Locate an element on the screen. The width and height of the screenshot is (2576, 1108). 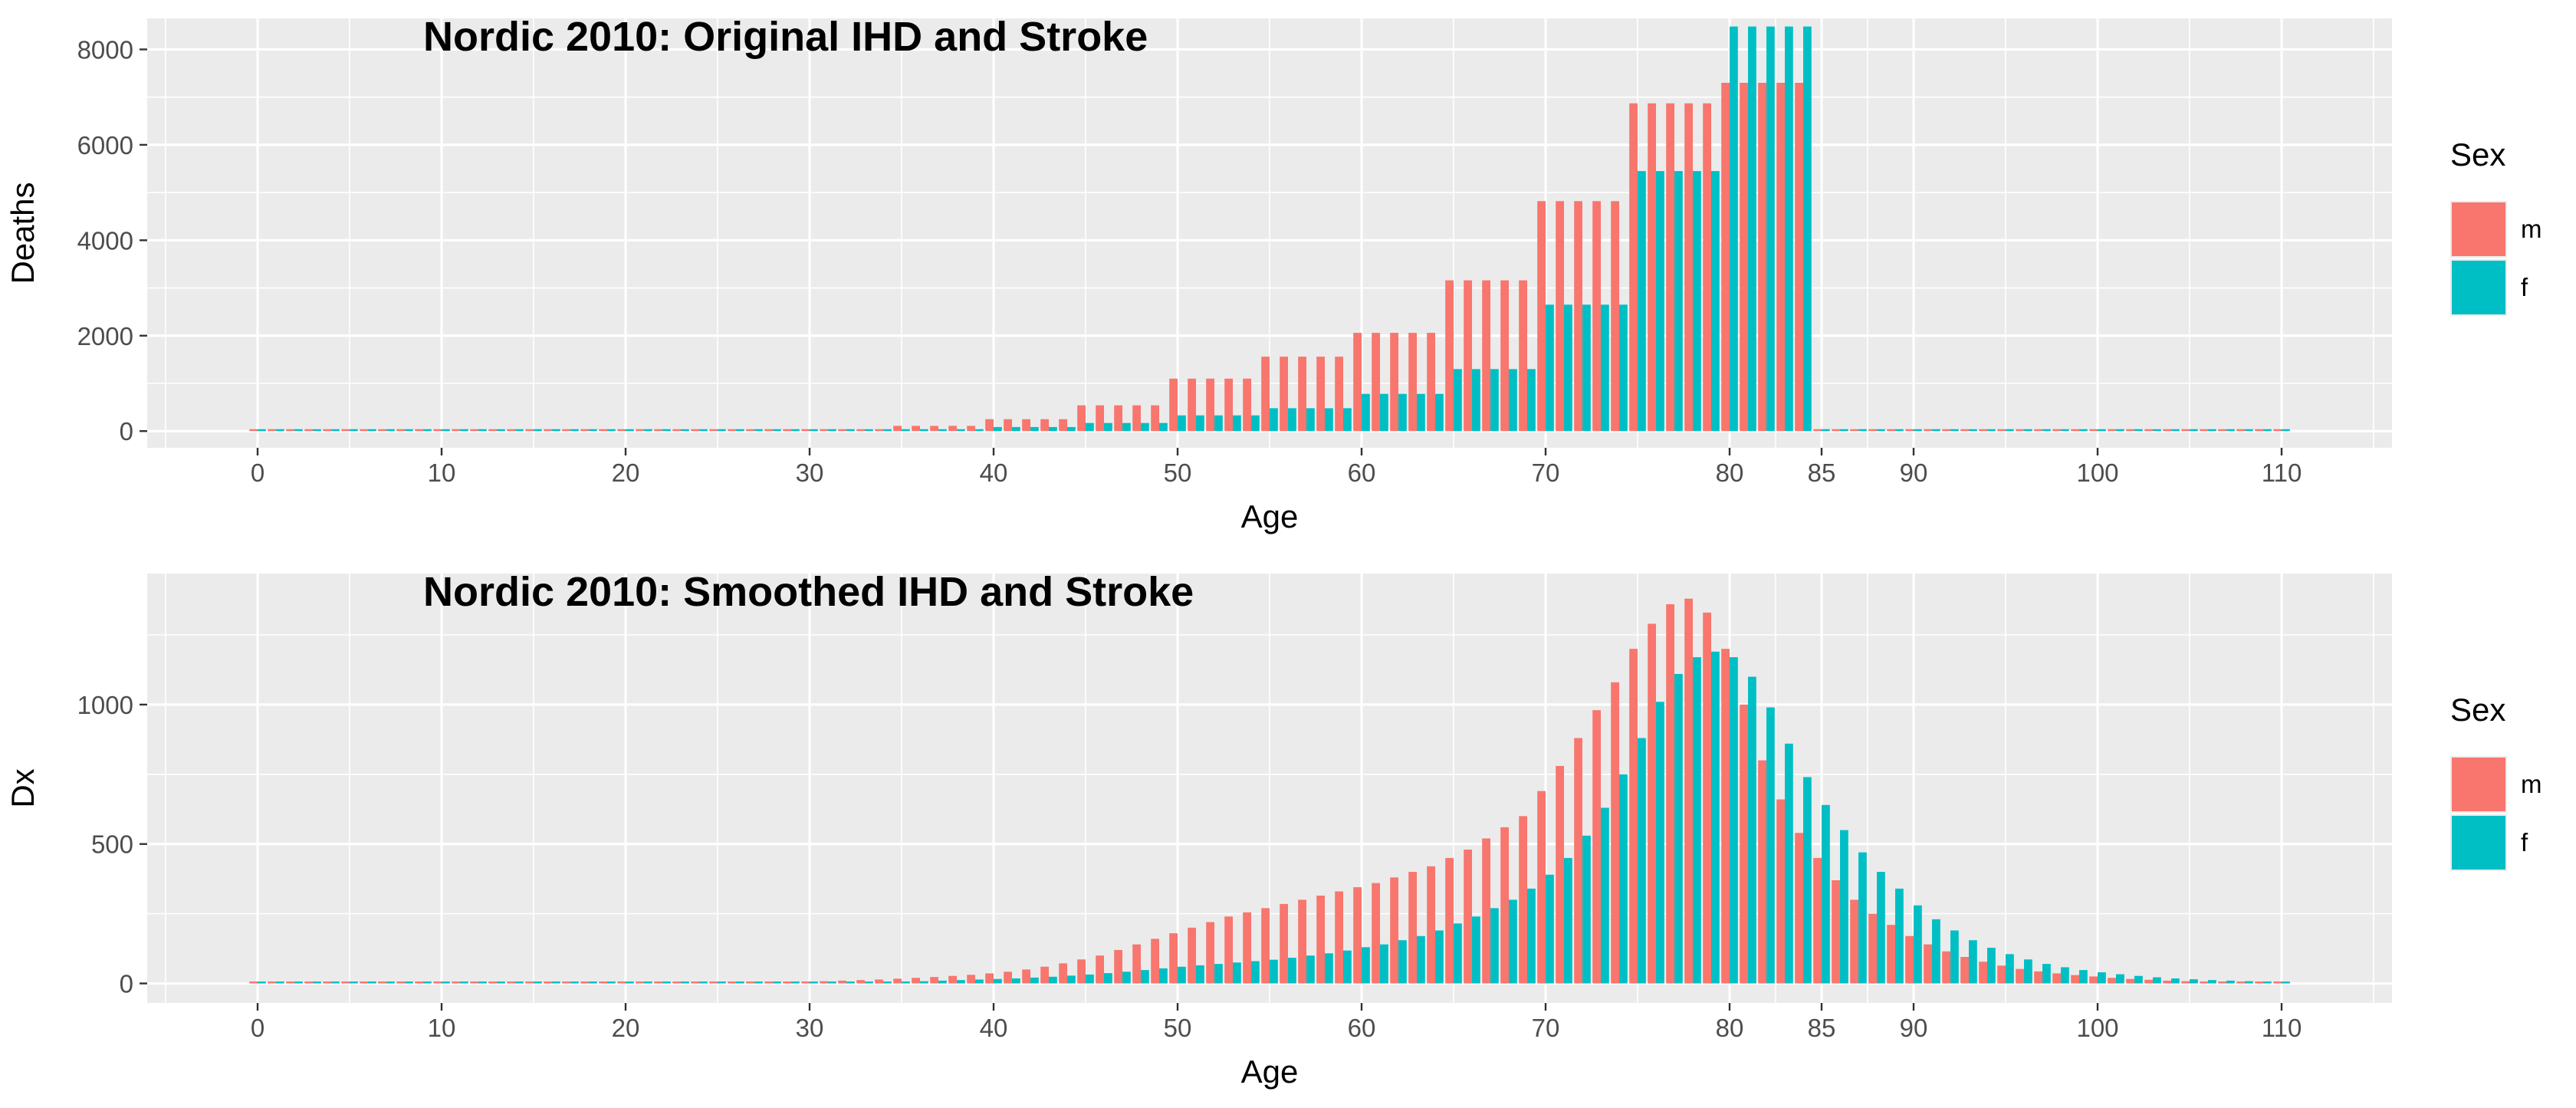
chart-title: Nordic 2010: Original IHD and Stroke is located at coordinates (785, 37).